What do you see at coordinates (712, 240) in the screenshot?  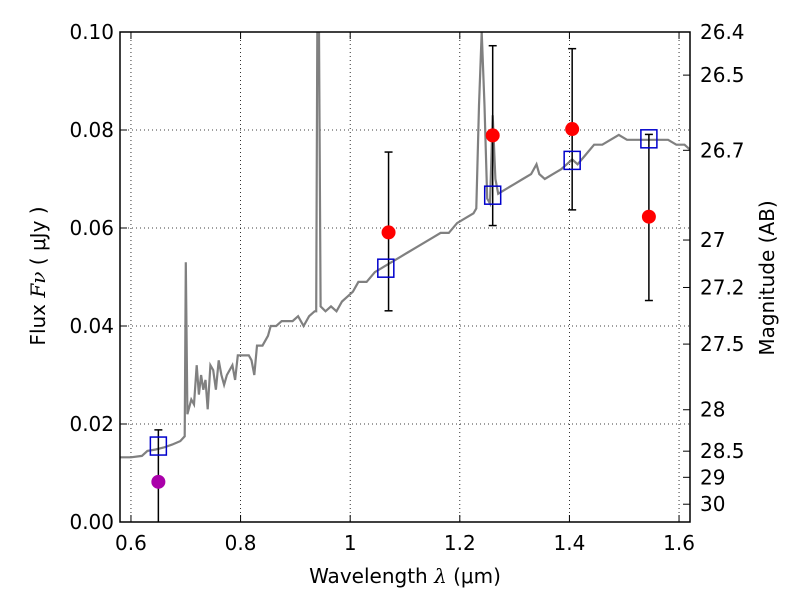 I see `y2-tick-label: 27` at bounding box center [712, 240].